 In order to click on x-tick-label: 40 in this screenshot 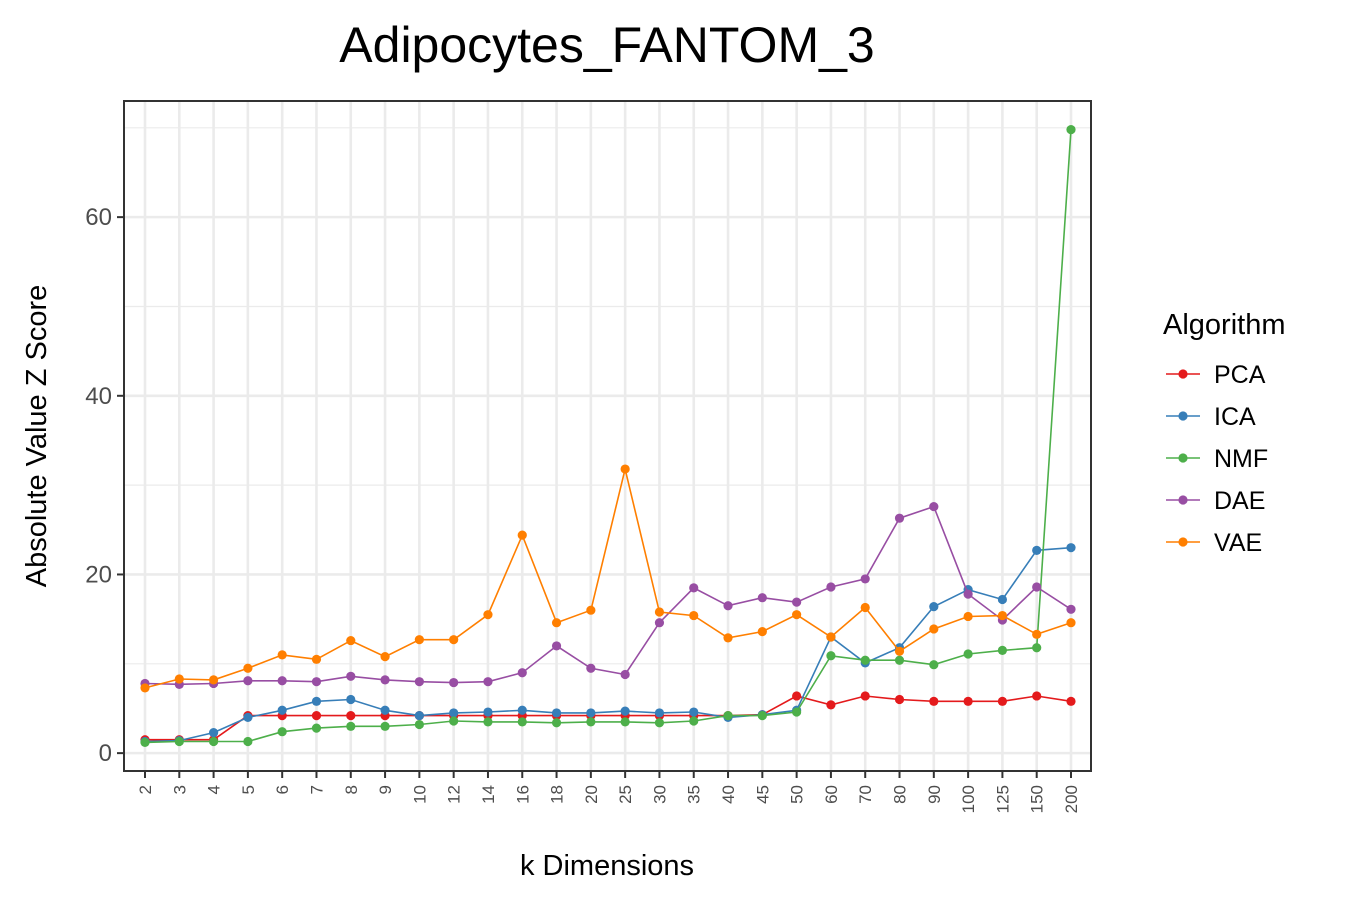, I will do `click(728, 794)`.